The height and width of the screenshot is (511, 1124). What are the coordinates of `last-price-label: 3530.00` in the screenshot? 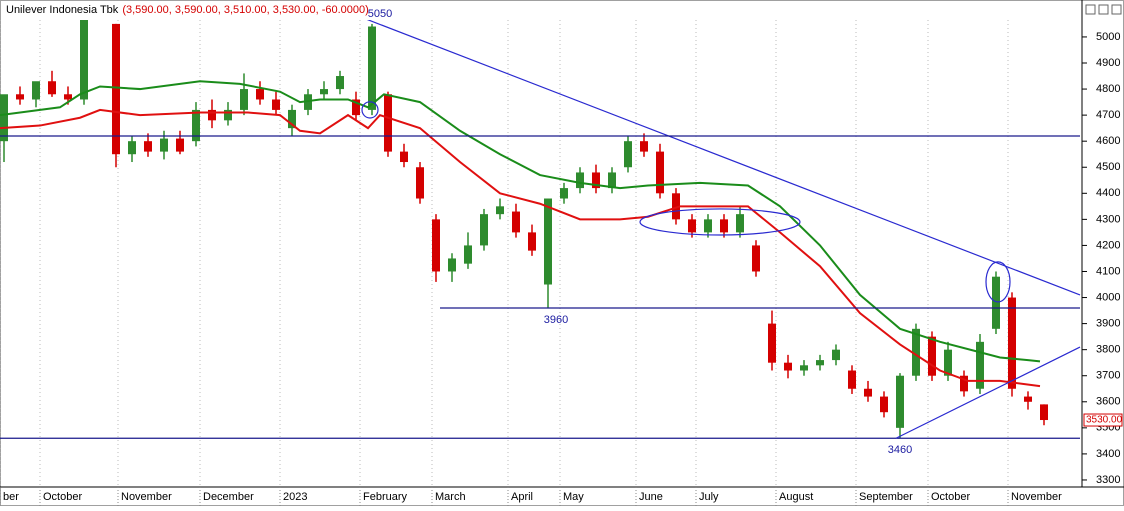 It's located at (1104, 420).